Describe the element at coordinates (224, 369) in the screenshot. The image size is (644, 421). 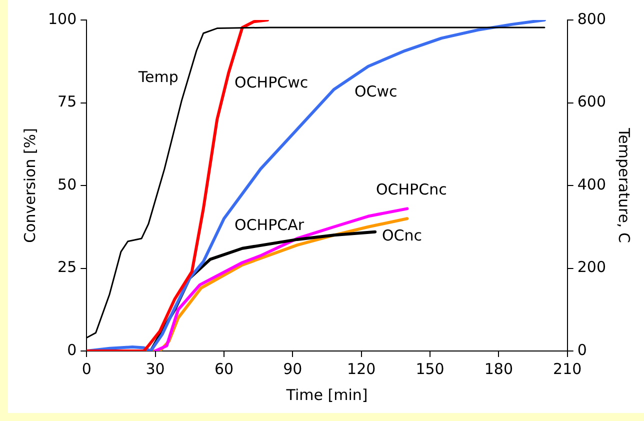
I see `x-tick-label: 60` at that location.